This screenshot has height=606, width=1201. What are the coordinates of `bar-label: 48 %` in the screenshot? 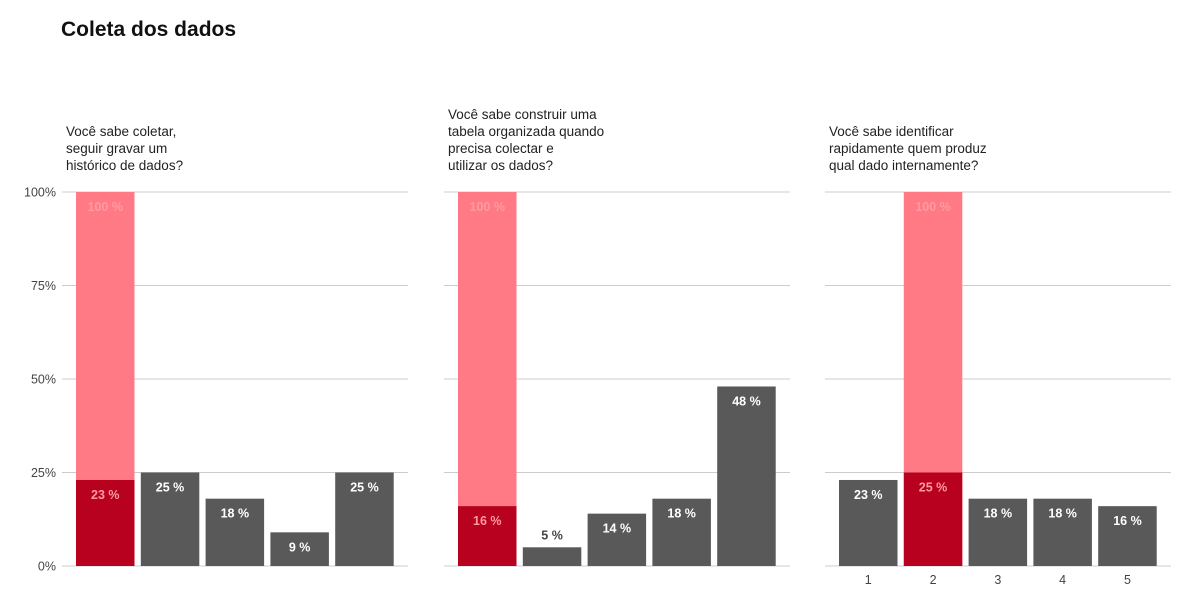 It's located at (746, 401).